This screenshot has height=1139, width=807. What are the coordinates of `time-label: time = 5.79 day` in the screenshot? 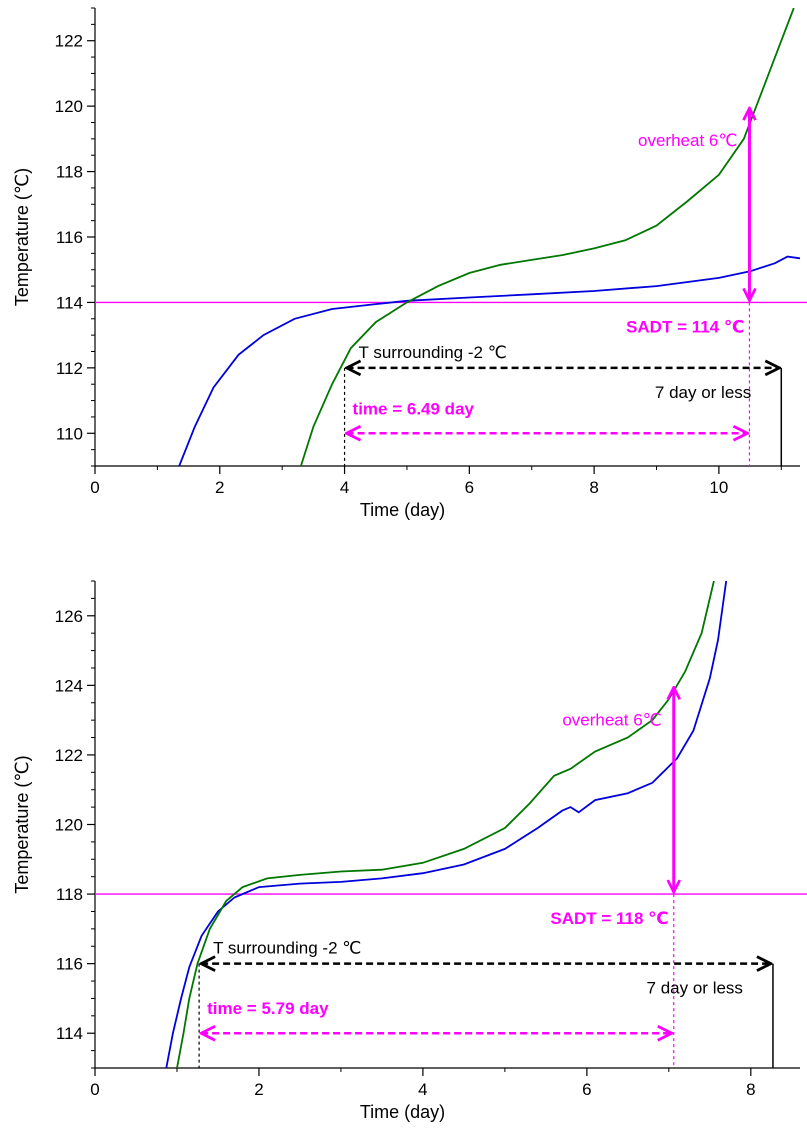 It's located at (268, 1008).